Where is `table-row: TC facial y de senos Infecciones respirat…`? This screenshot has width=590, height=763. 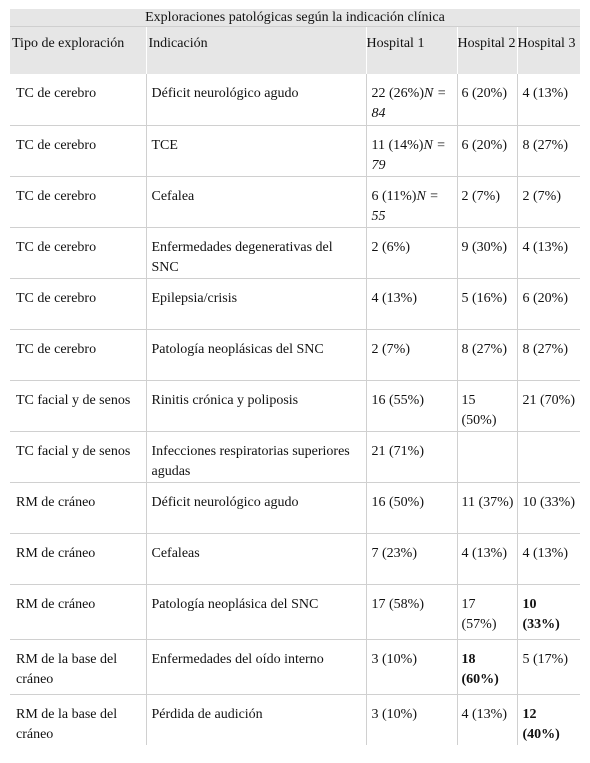
table-row: TC facial y de senos Infecciones respirat… is located at coordinates (295, 457).